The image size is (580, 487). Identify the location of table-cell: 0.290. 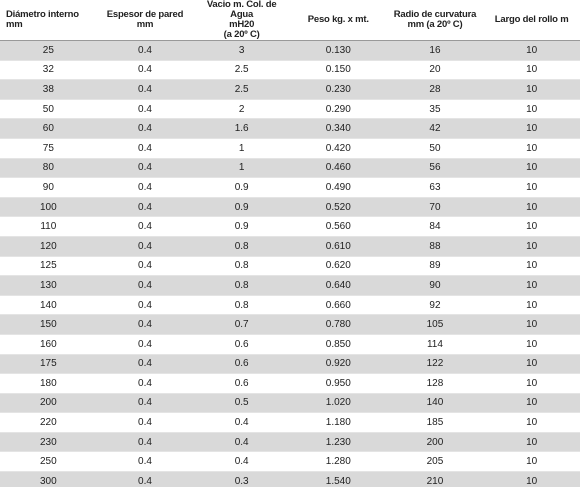
(338, 109).